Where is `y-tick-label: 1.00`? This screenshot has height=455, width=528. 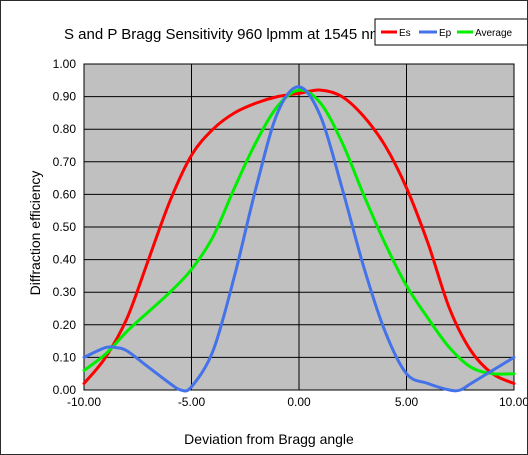
y-tick-label: 1.00 is located at coordinates (65, 64).